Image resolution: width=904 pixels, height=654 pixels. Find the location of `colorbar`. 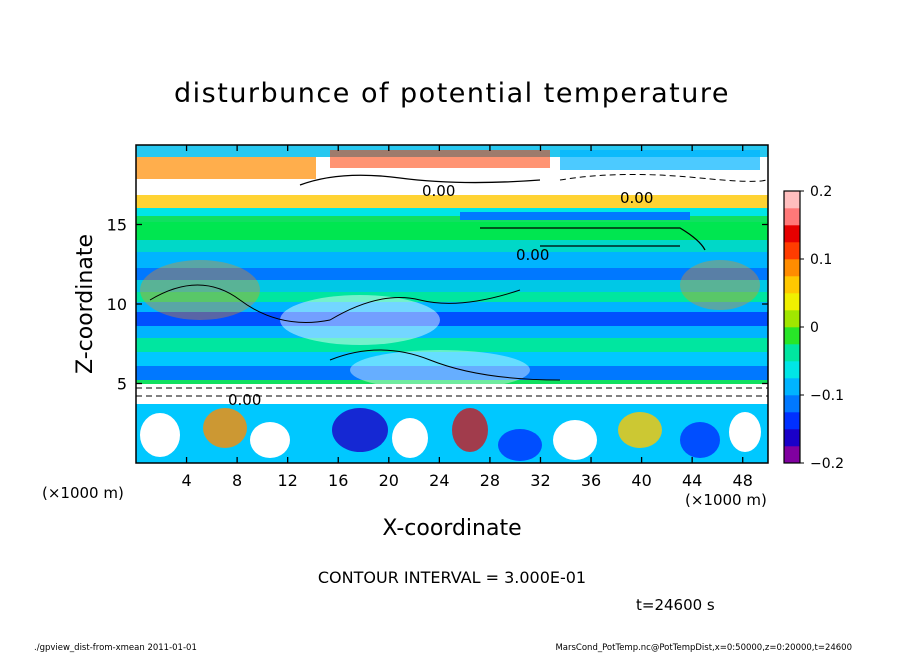

colorbar is located at coordinates (792, 327).